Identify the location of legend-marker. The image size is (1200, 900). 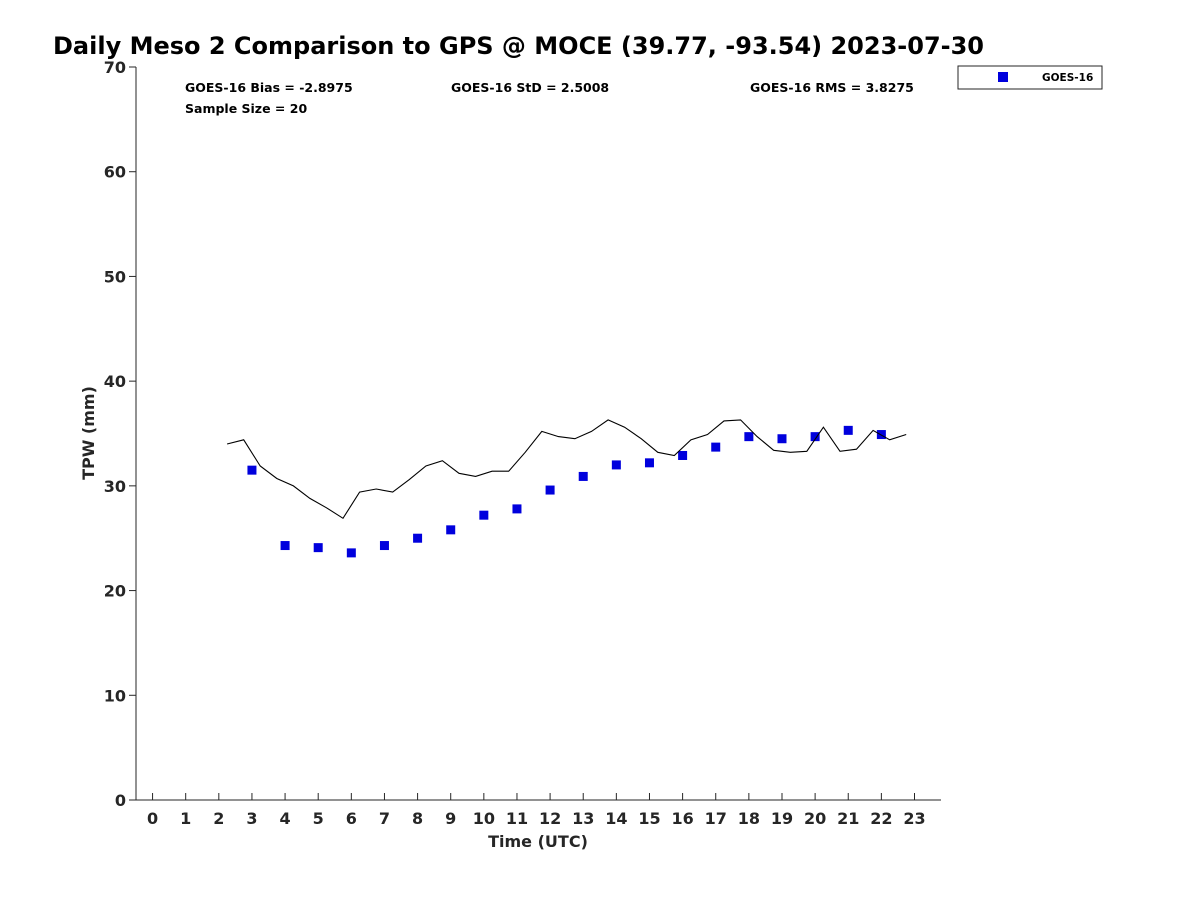
(1003, 77).